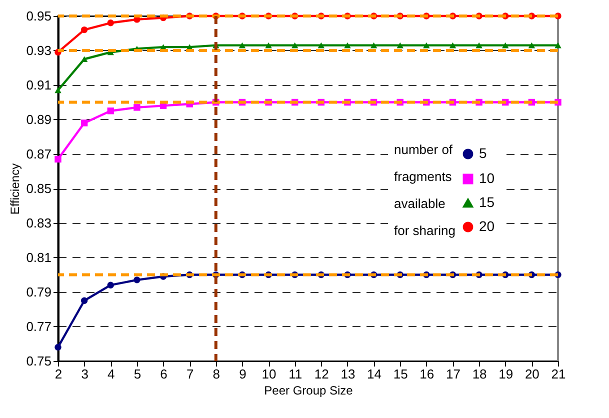  Describe the element at coordinates (138, 374) in the screenshot. I see `x-tick-label: 5` at that location.